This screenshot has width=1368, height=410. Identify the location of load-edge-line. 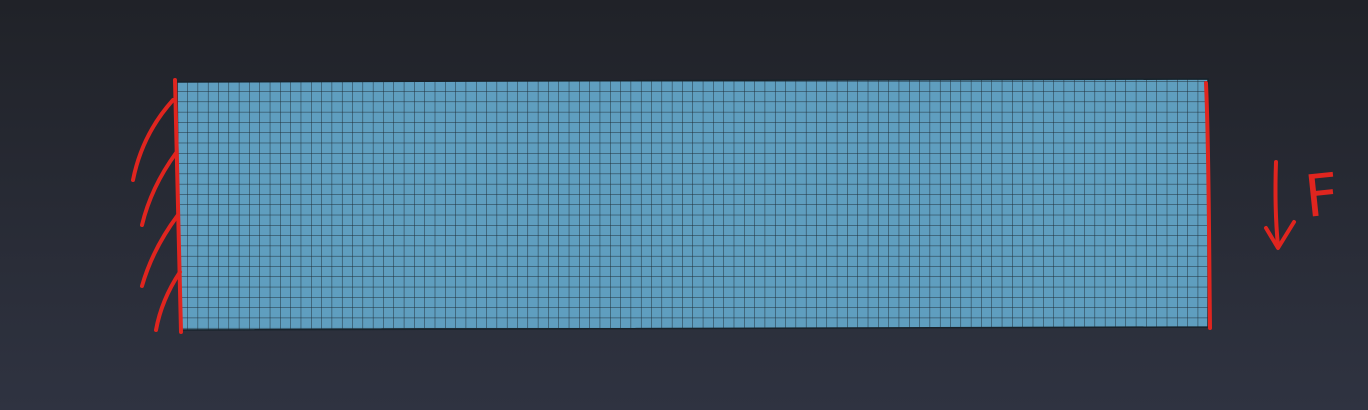
(1208, 205).